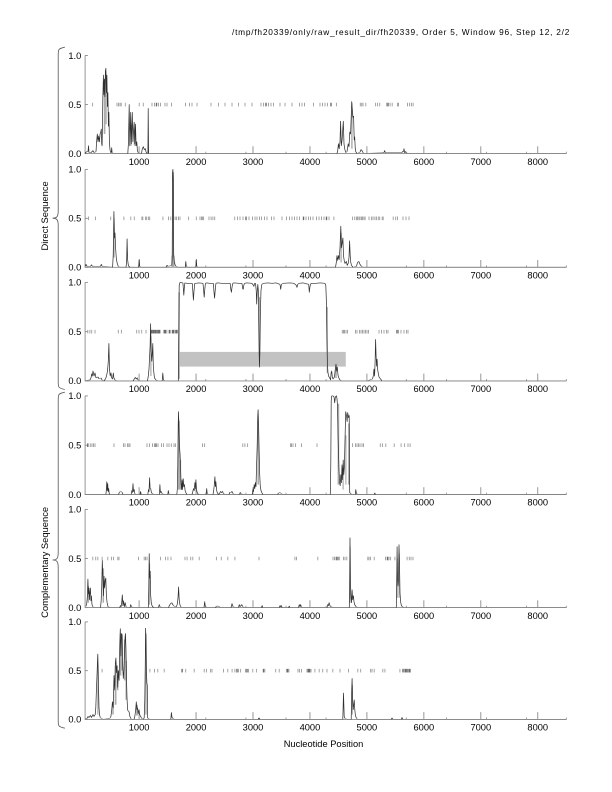  What do you see at coordinates (324, 744) in the screenshot?
I see `svg-text: Nucleotide Position` at bounding box center [324, 744].